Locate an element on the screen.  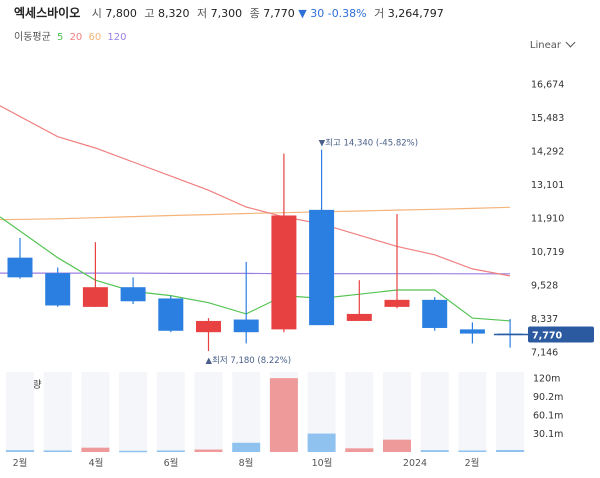
open-value: 7,800 is located at coordinates (121, 13).